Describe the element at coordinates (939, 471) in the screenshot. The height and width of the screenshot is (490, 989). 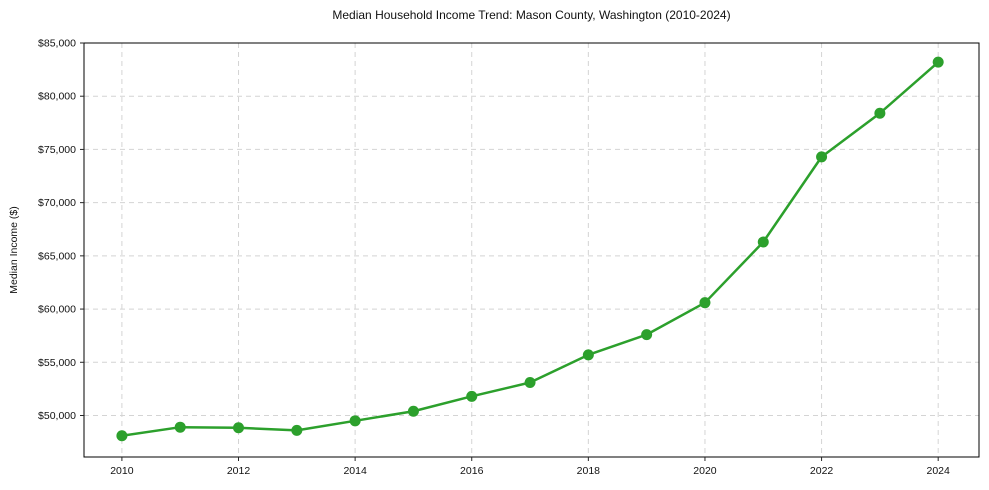
I see `x-tick-label: 2024` at that location.